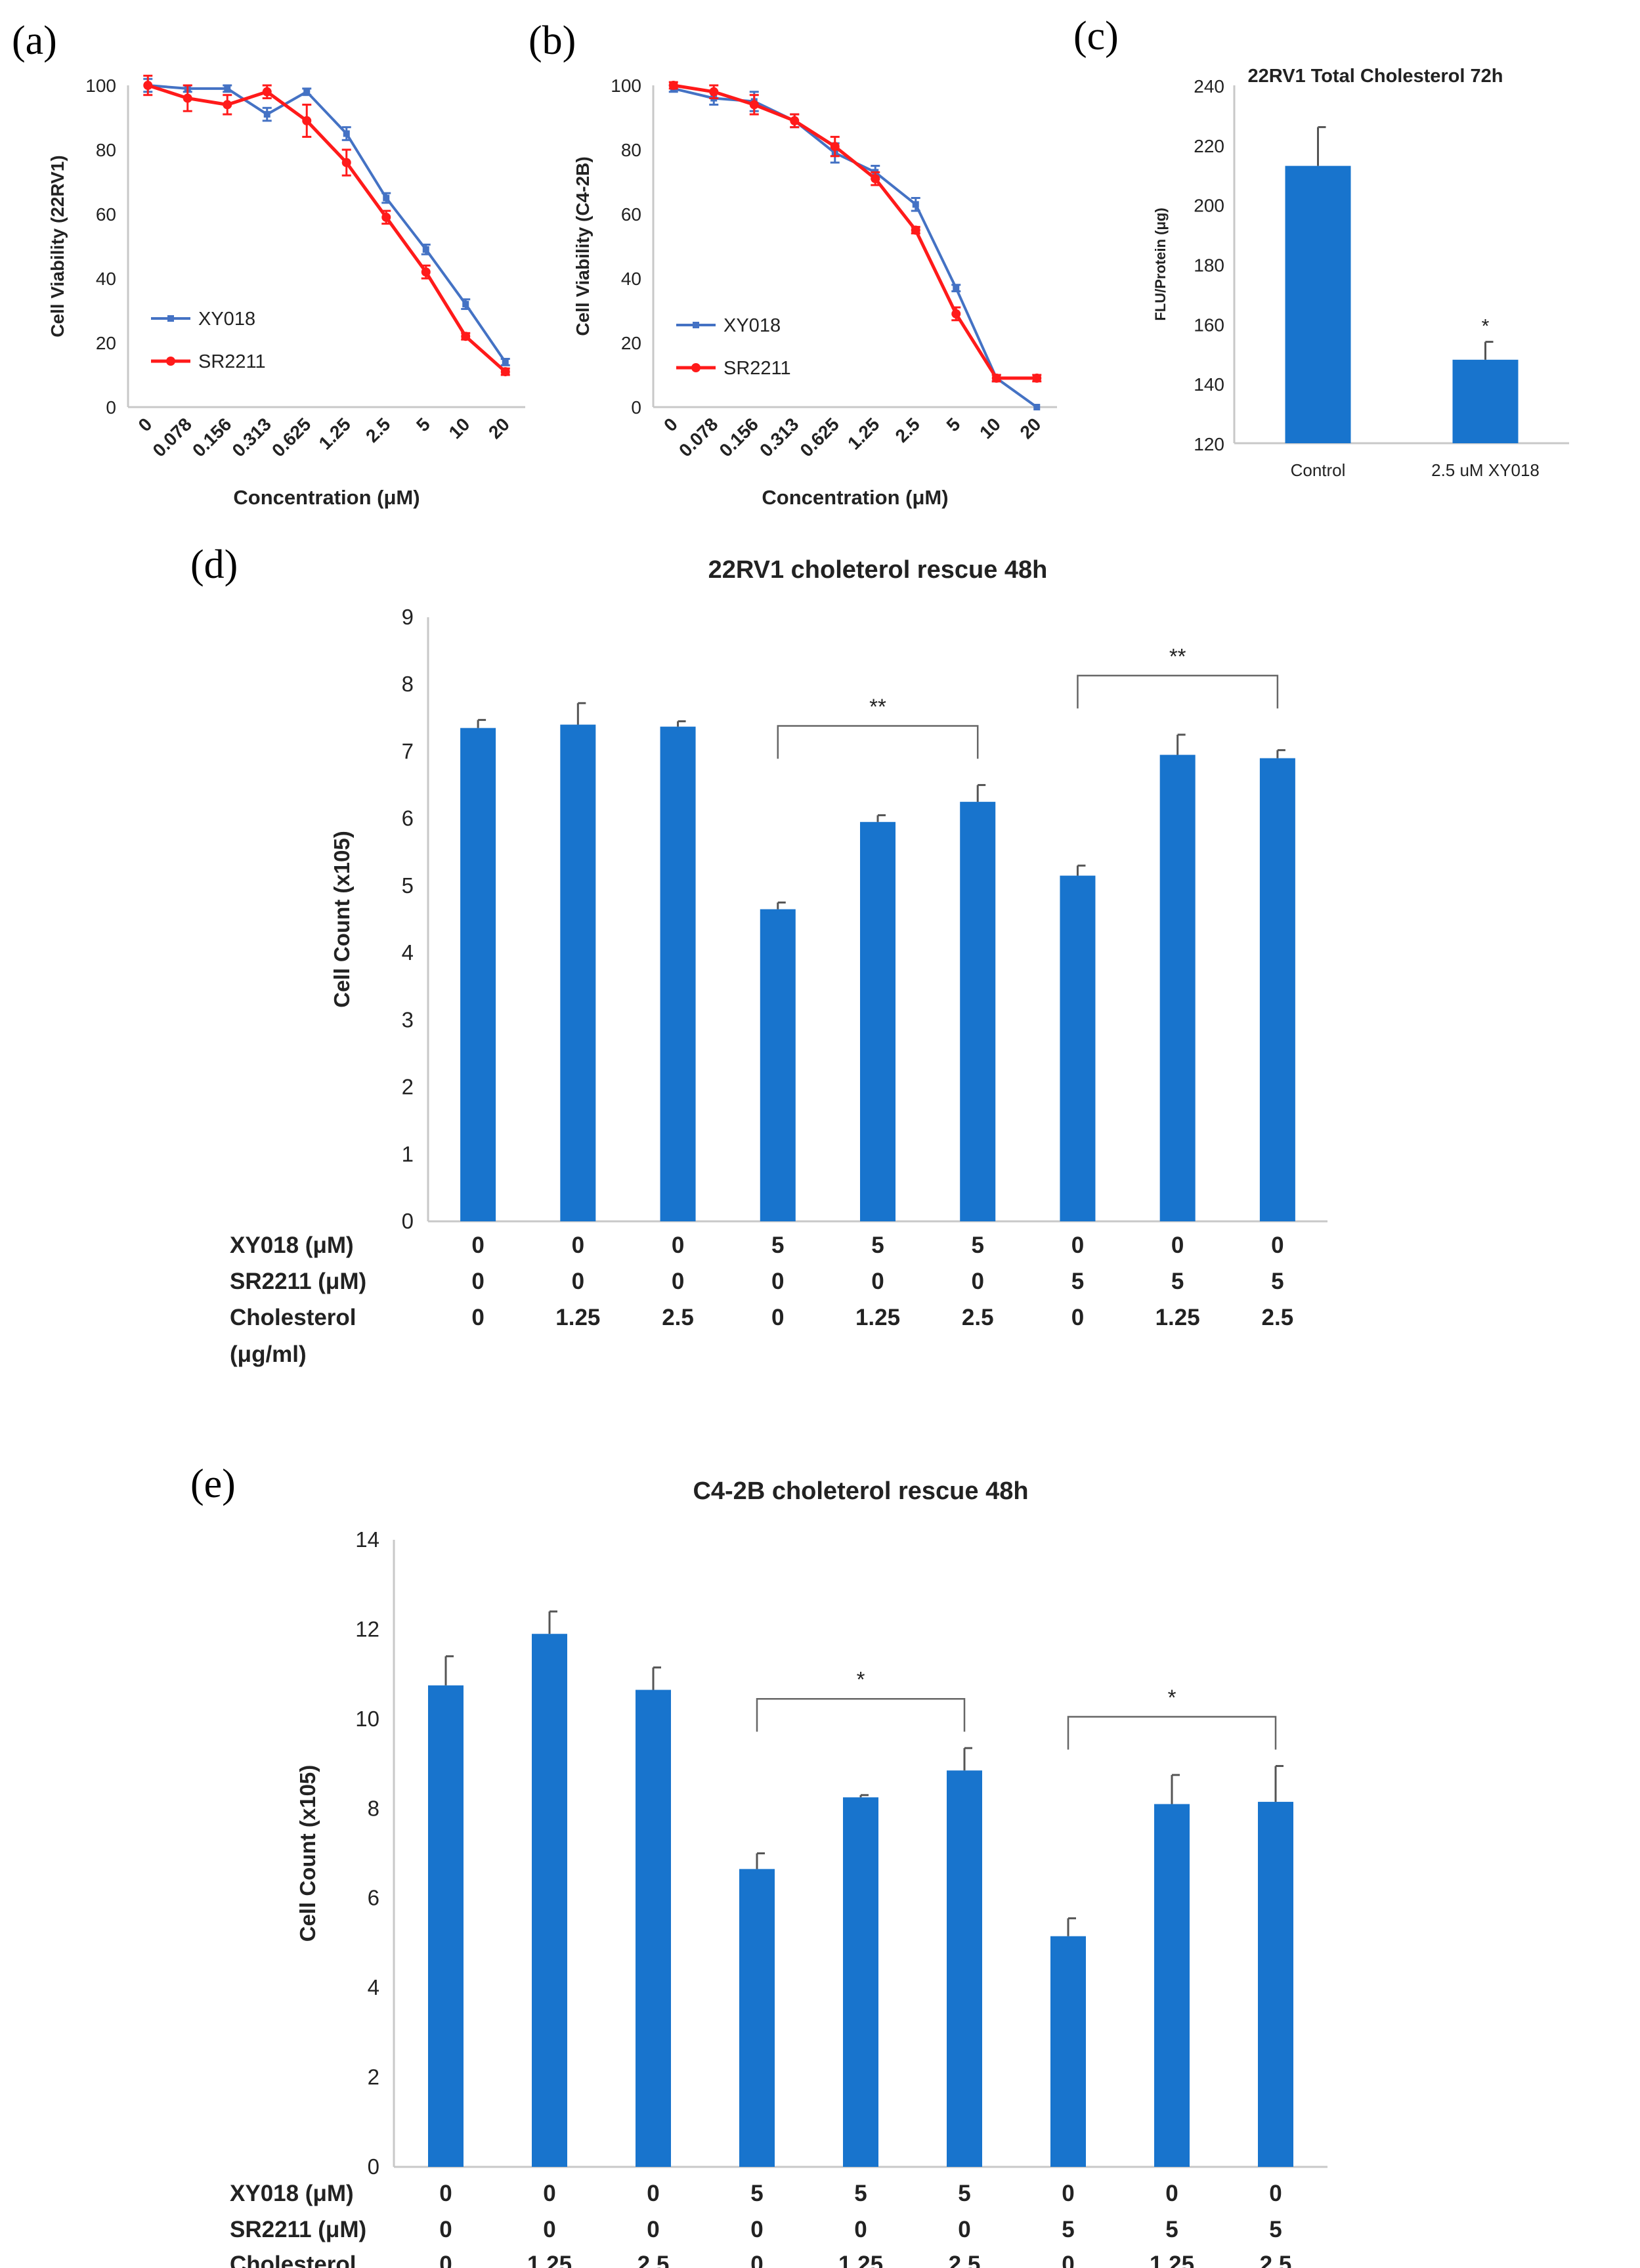  What do you see at coordinates (1096, 36) in the screenshot?
I see `panel-label-c: (c)` at bounding box center [1096, 36].